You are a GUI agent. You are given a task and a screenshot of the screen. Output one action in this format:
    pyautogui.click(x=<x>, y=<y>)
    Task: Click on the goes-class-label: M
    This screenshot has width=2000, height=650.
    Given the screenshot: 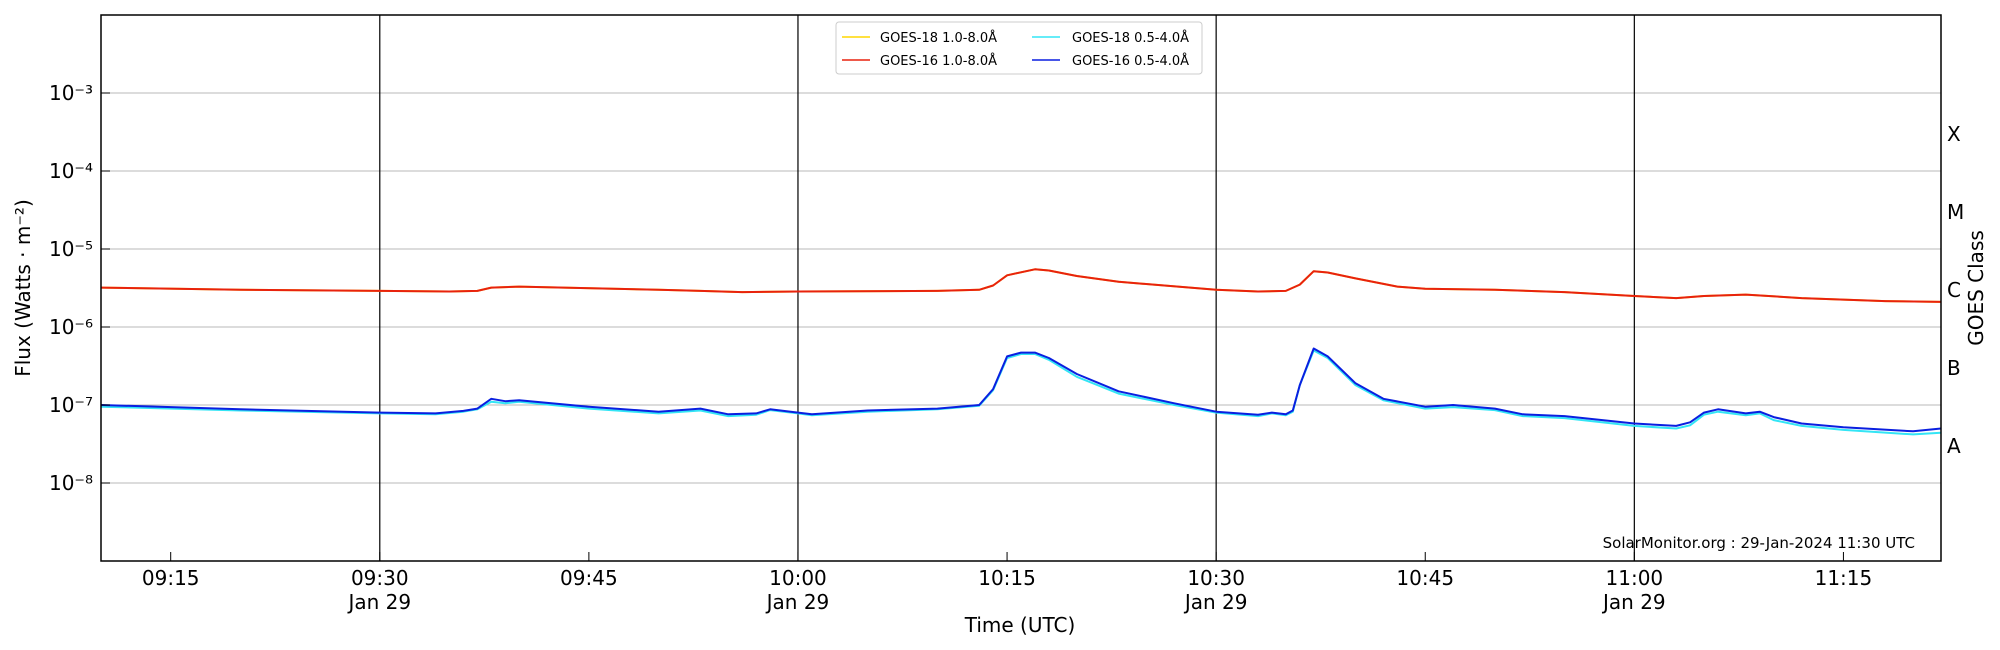 What is the action you would take?
    pyautogui.click(x=1955, y=212)
    